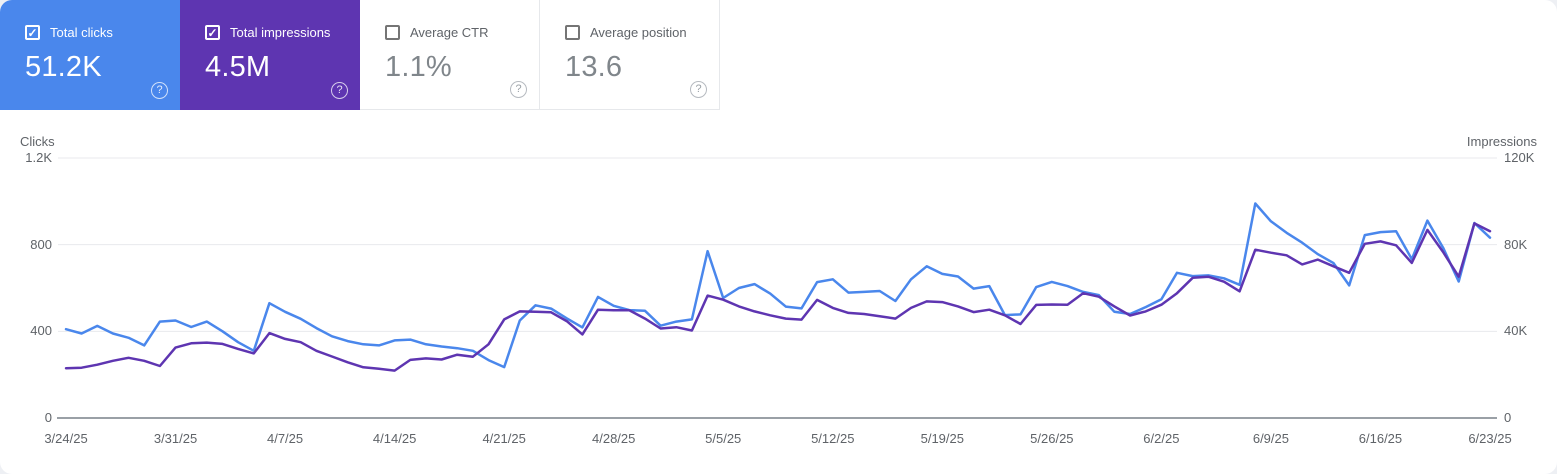 The height and width of the screenshot is (474, 1557). I want to click on card-label: Average CTR, so click(449, 32).